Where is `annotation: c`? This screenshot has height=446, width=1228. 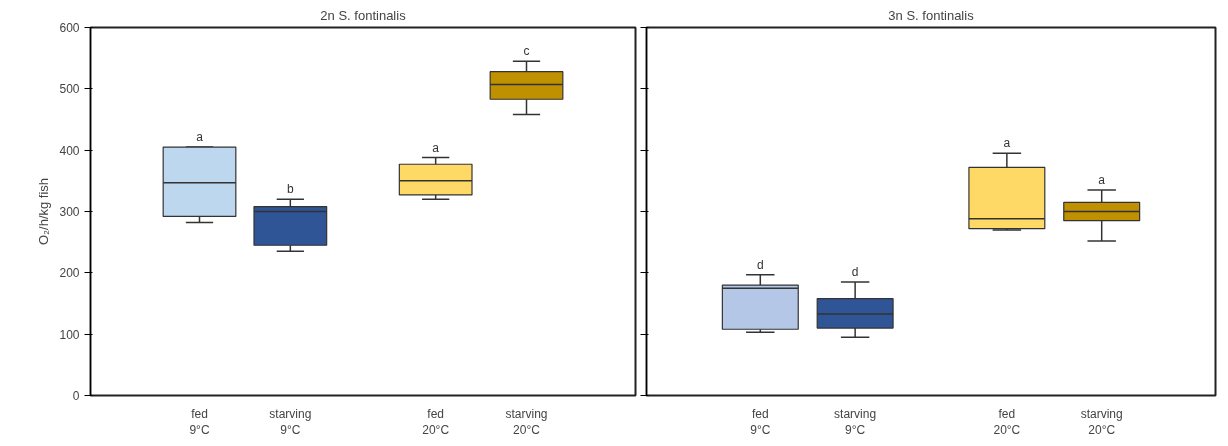 annotation: c is located at coordinates (526, 51).